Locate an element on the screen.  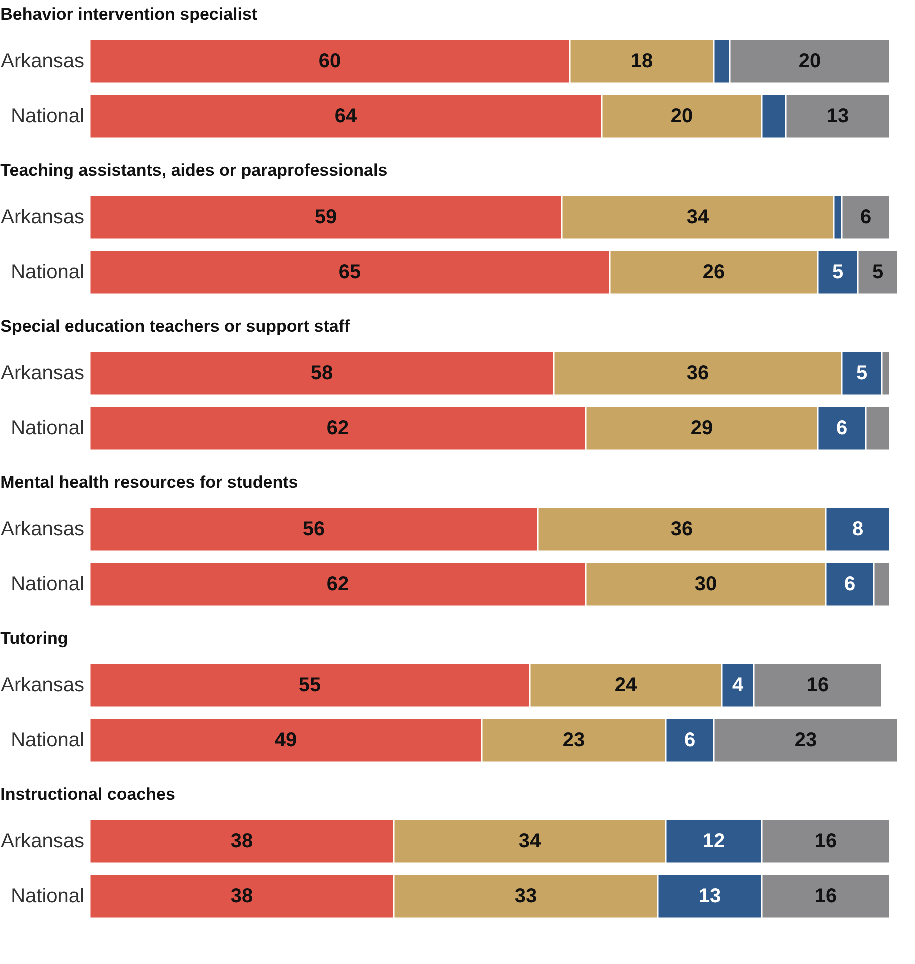
data-label: 4 is located at coordinates (738, 685).